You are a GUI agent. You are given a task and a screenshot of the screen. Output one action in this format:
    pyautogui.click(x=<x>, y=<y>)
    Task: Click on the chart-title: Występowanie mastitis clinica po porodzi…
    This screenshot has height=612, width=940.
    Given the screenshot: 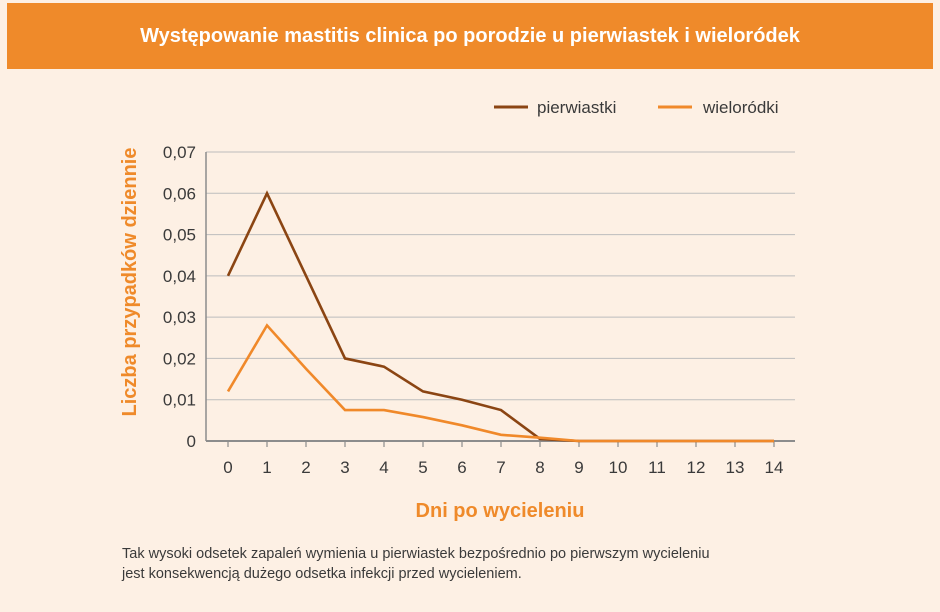 What is the action you would take?
    pyautogui.click(x=470, y=35)
    